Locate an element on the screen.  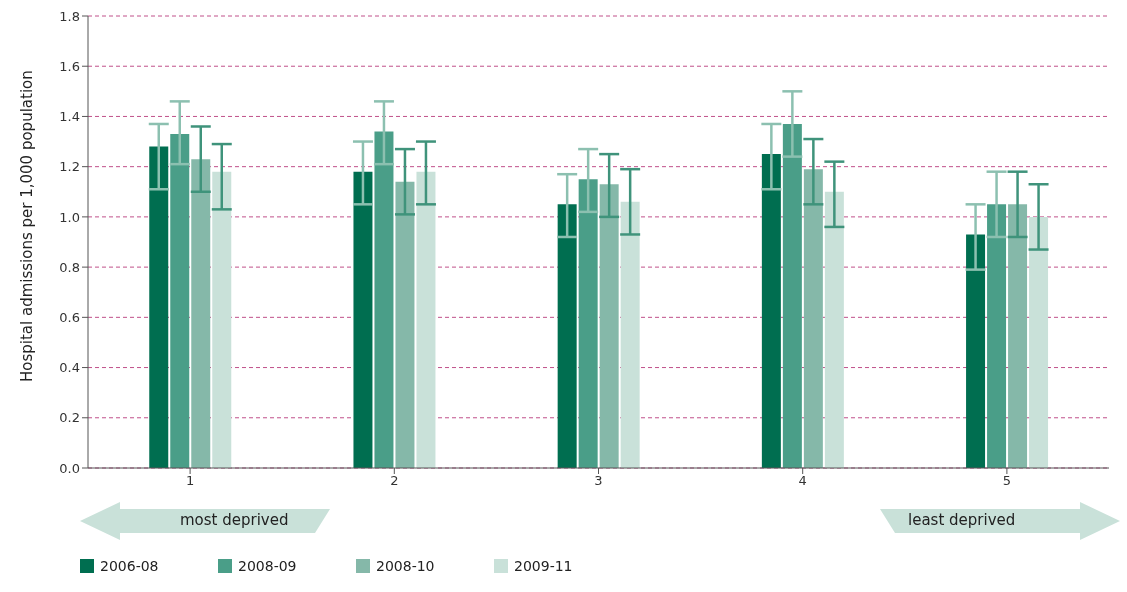
y-tick-label: 1.2 is located at coordinates (69, 167).